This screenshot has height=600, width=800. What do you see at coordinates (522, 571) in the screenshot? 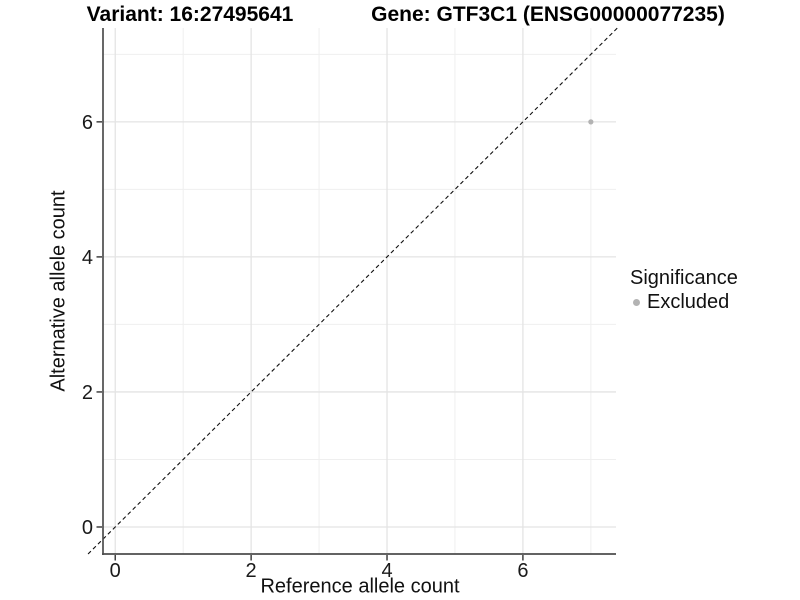
I see `x-tick-label: 6` at bounding box center [522, 571].